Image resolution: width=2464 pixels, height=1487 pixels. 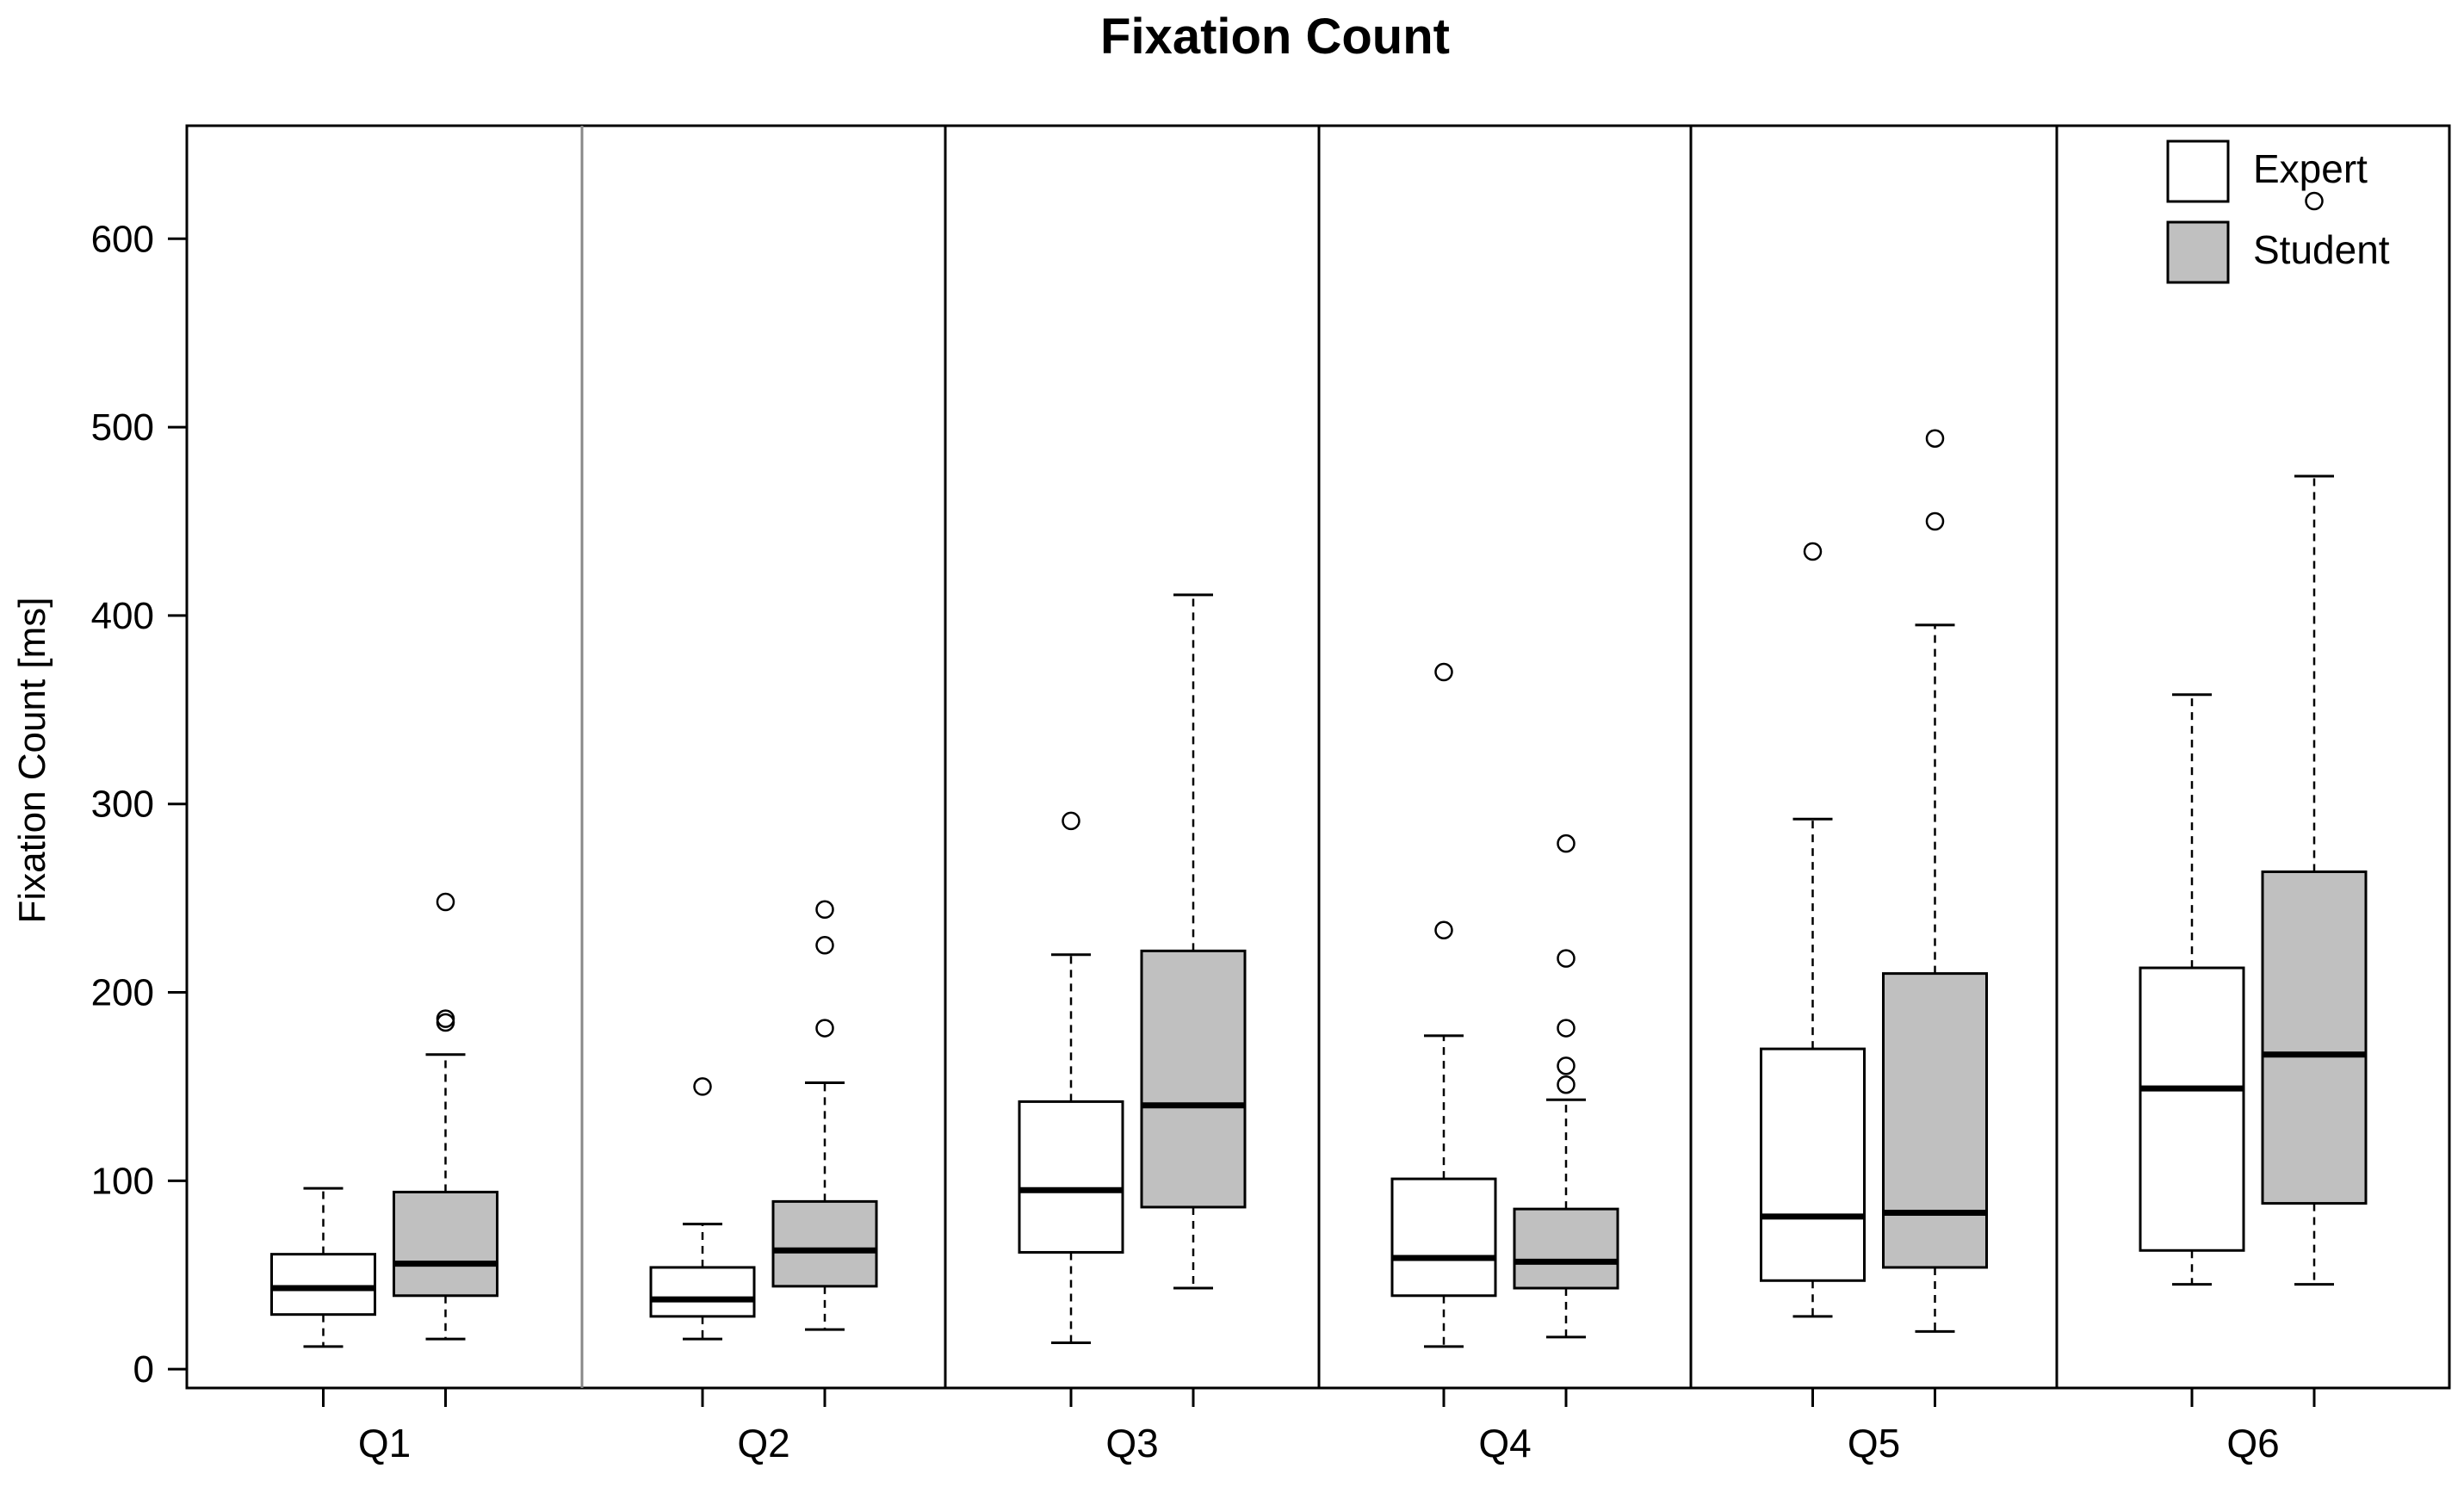 I want to click on legend-label: Student, so click(x=2321, y=249).